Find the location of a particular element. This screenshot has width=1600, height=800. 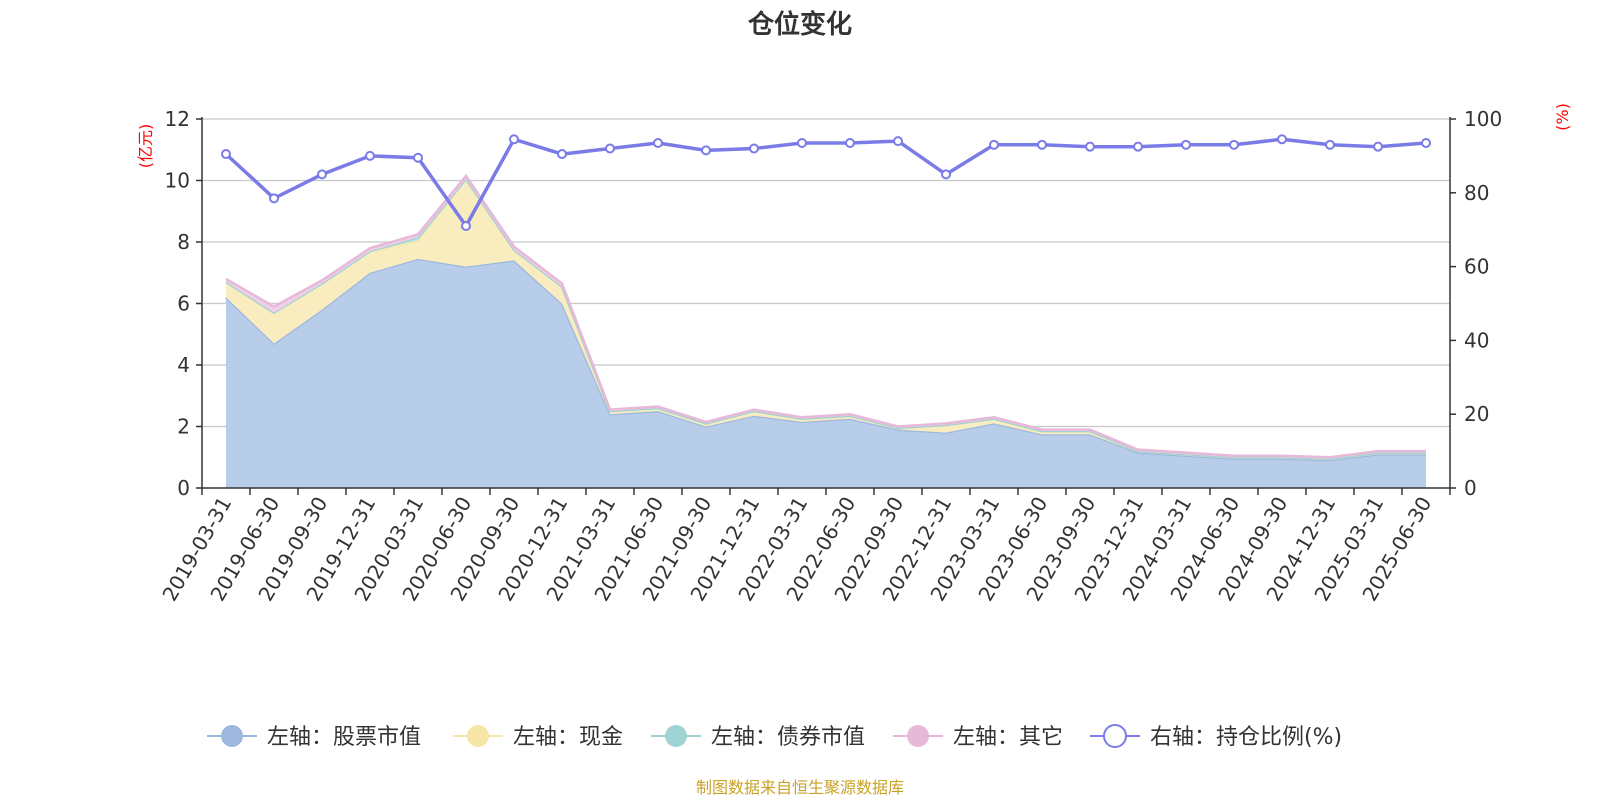

right-tick-label: 100 is located at coordinates (1483, 119).